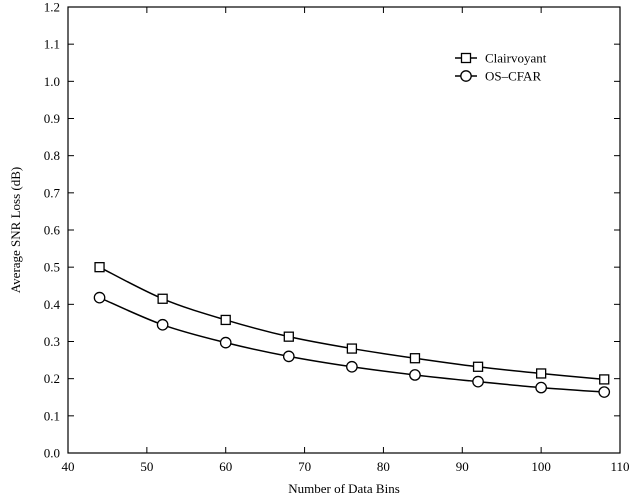 This screenshot has height=500, width=639. I want to click on x-tick-label: 90, so click(462, 466).